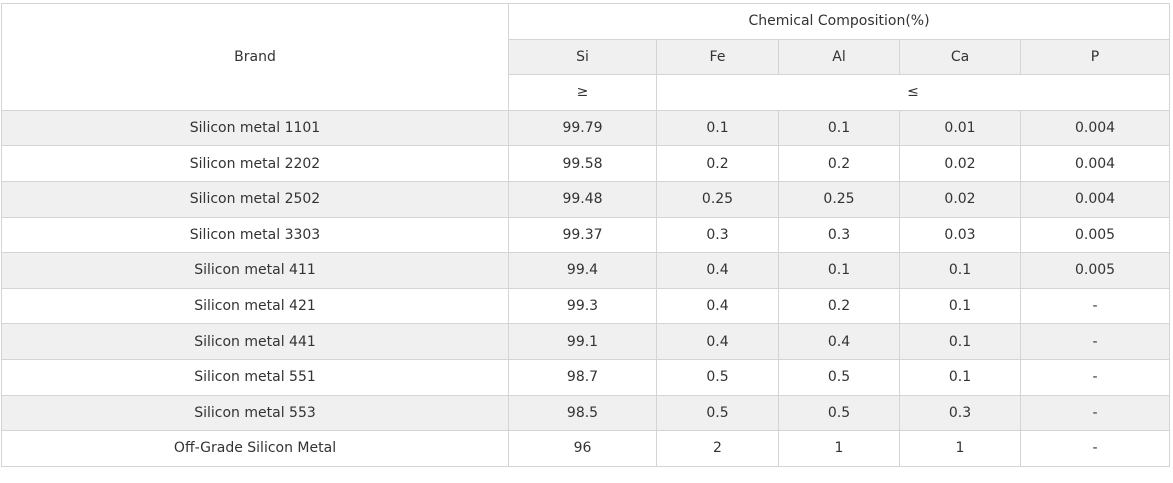 This screenshot has width=1173, height=483. Describe the element at coordinates (255, 448) in the screenshot. I see `table-cell: Off-Grade Silicon Metal` at that location.